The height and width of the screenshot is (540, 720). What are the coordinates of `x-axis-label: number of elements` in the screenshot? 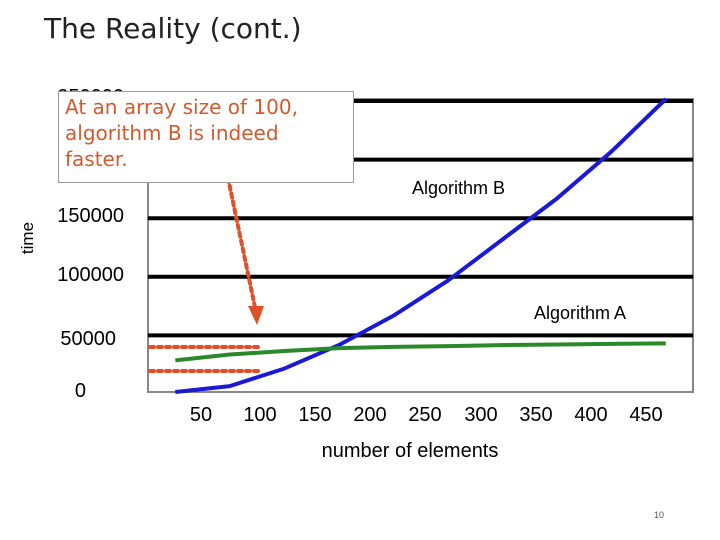 It's located at (410, 451).